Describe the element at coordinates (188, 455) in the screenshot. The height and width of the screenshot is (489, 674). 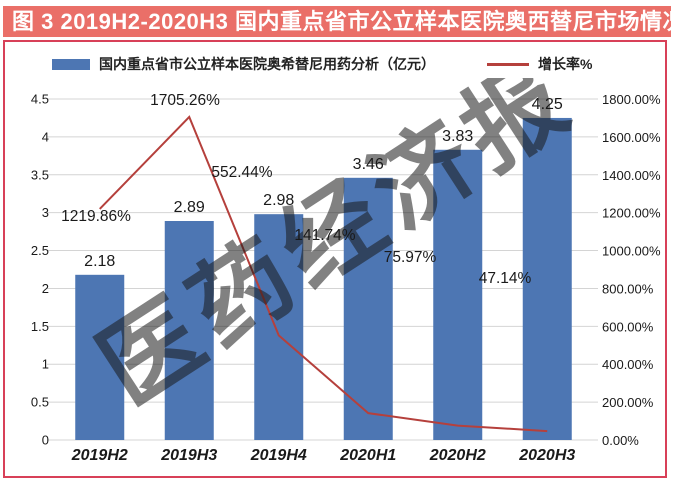
I see `x-axis-label: 2019H3` at that location.